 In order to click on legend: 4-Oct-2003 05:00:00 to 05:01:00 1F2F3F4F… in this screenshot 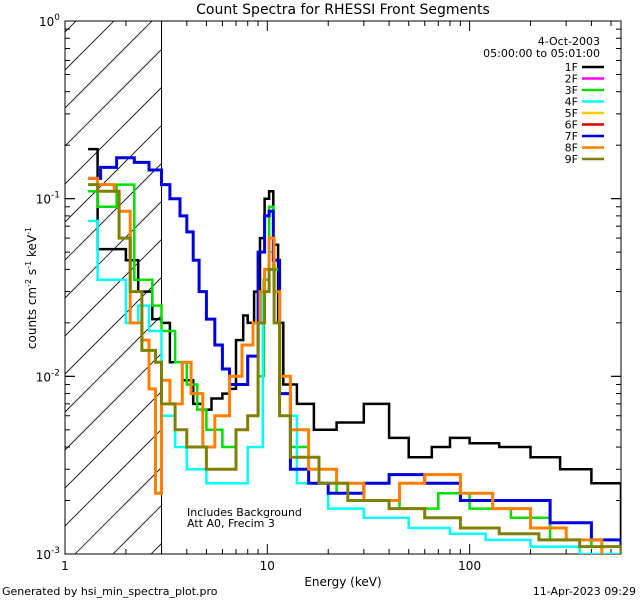, I will do `click(543, 100)`.